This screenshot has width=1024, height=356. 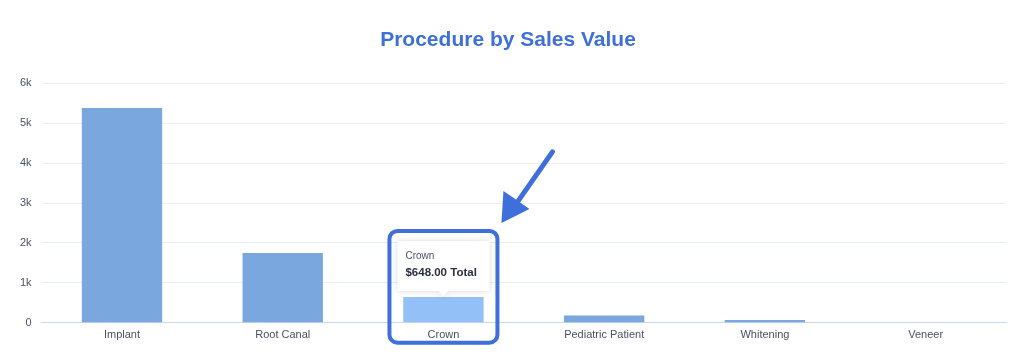 What do you see at coordinates (604, 334) in the screenshot?
I see `x-tick-label: Pediatric Patient` at bounding box center [604, 334].